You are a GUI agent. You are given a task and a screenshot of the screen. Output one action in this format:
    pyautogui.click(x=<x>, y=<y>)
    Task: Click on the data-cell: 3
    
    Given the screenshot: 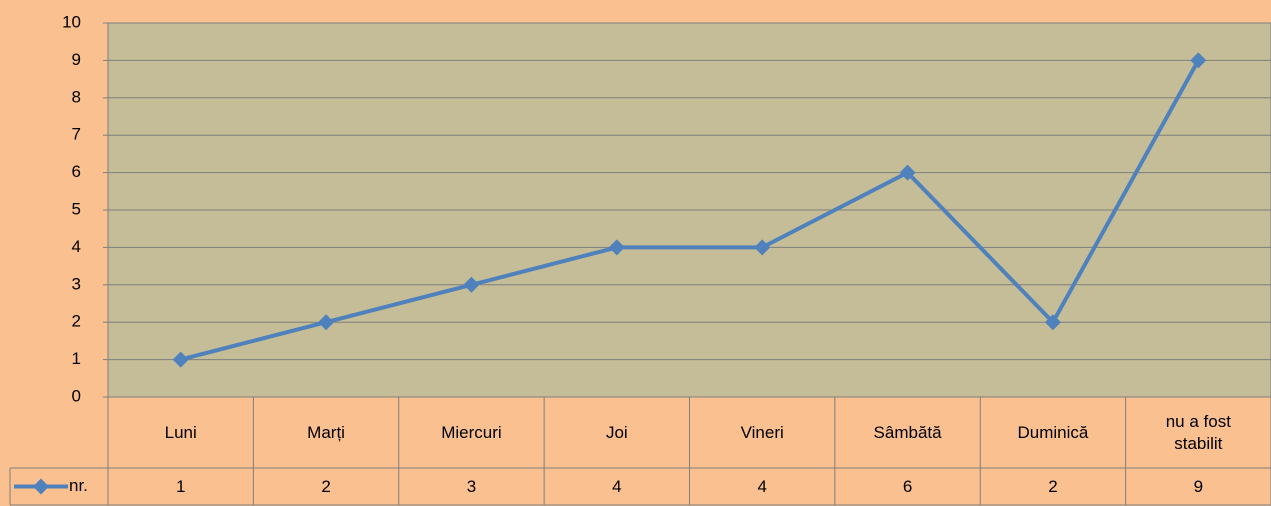 What is the action you would take?
    pyautogui.click(x=471, y=486)
    